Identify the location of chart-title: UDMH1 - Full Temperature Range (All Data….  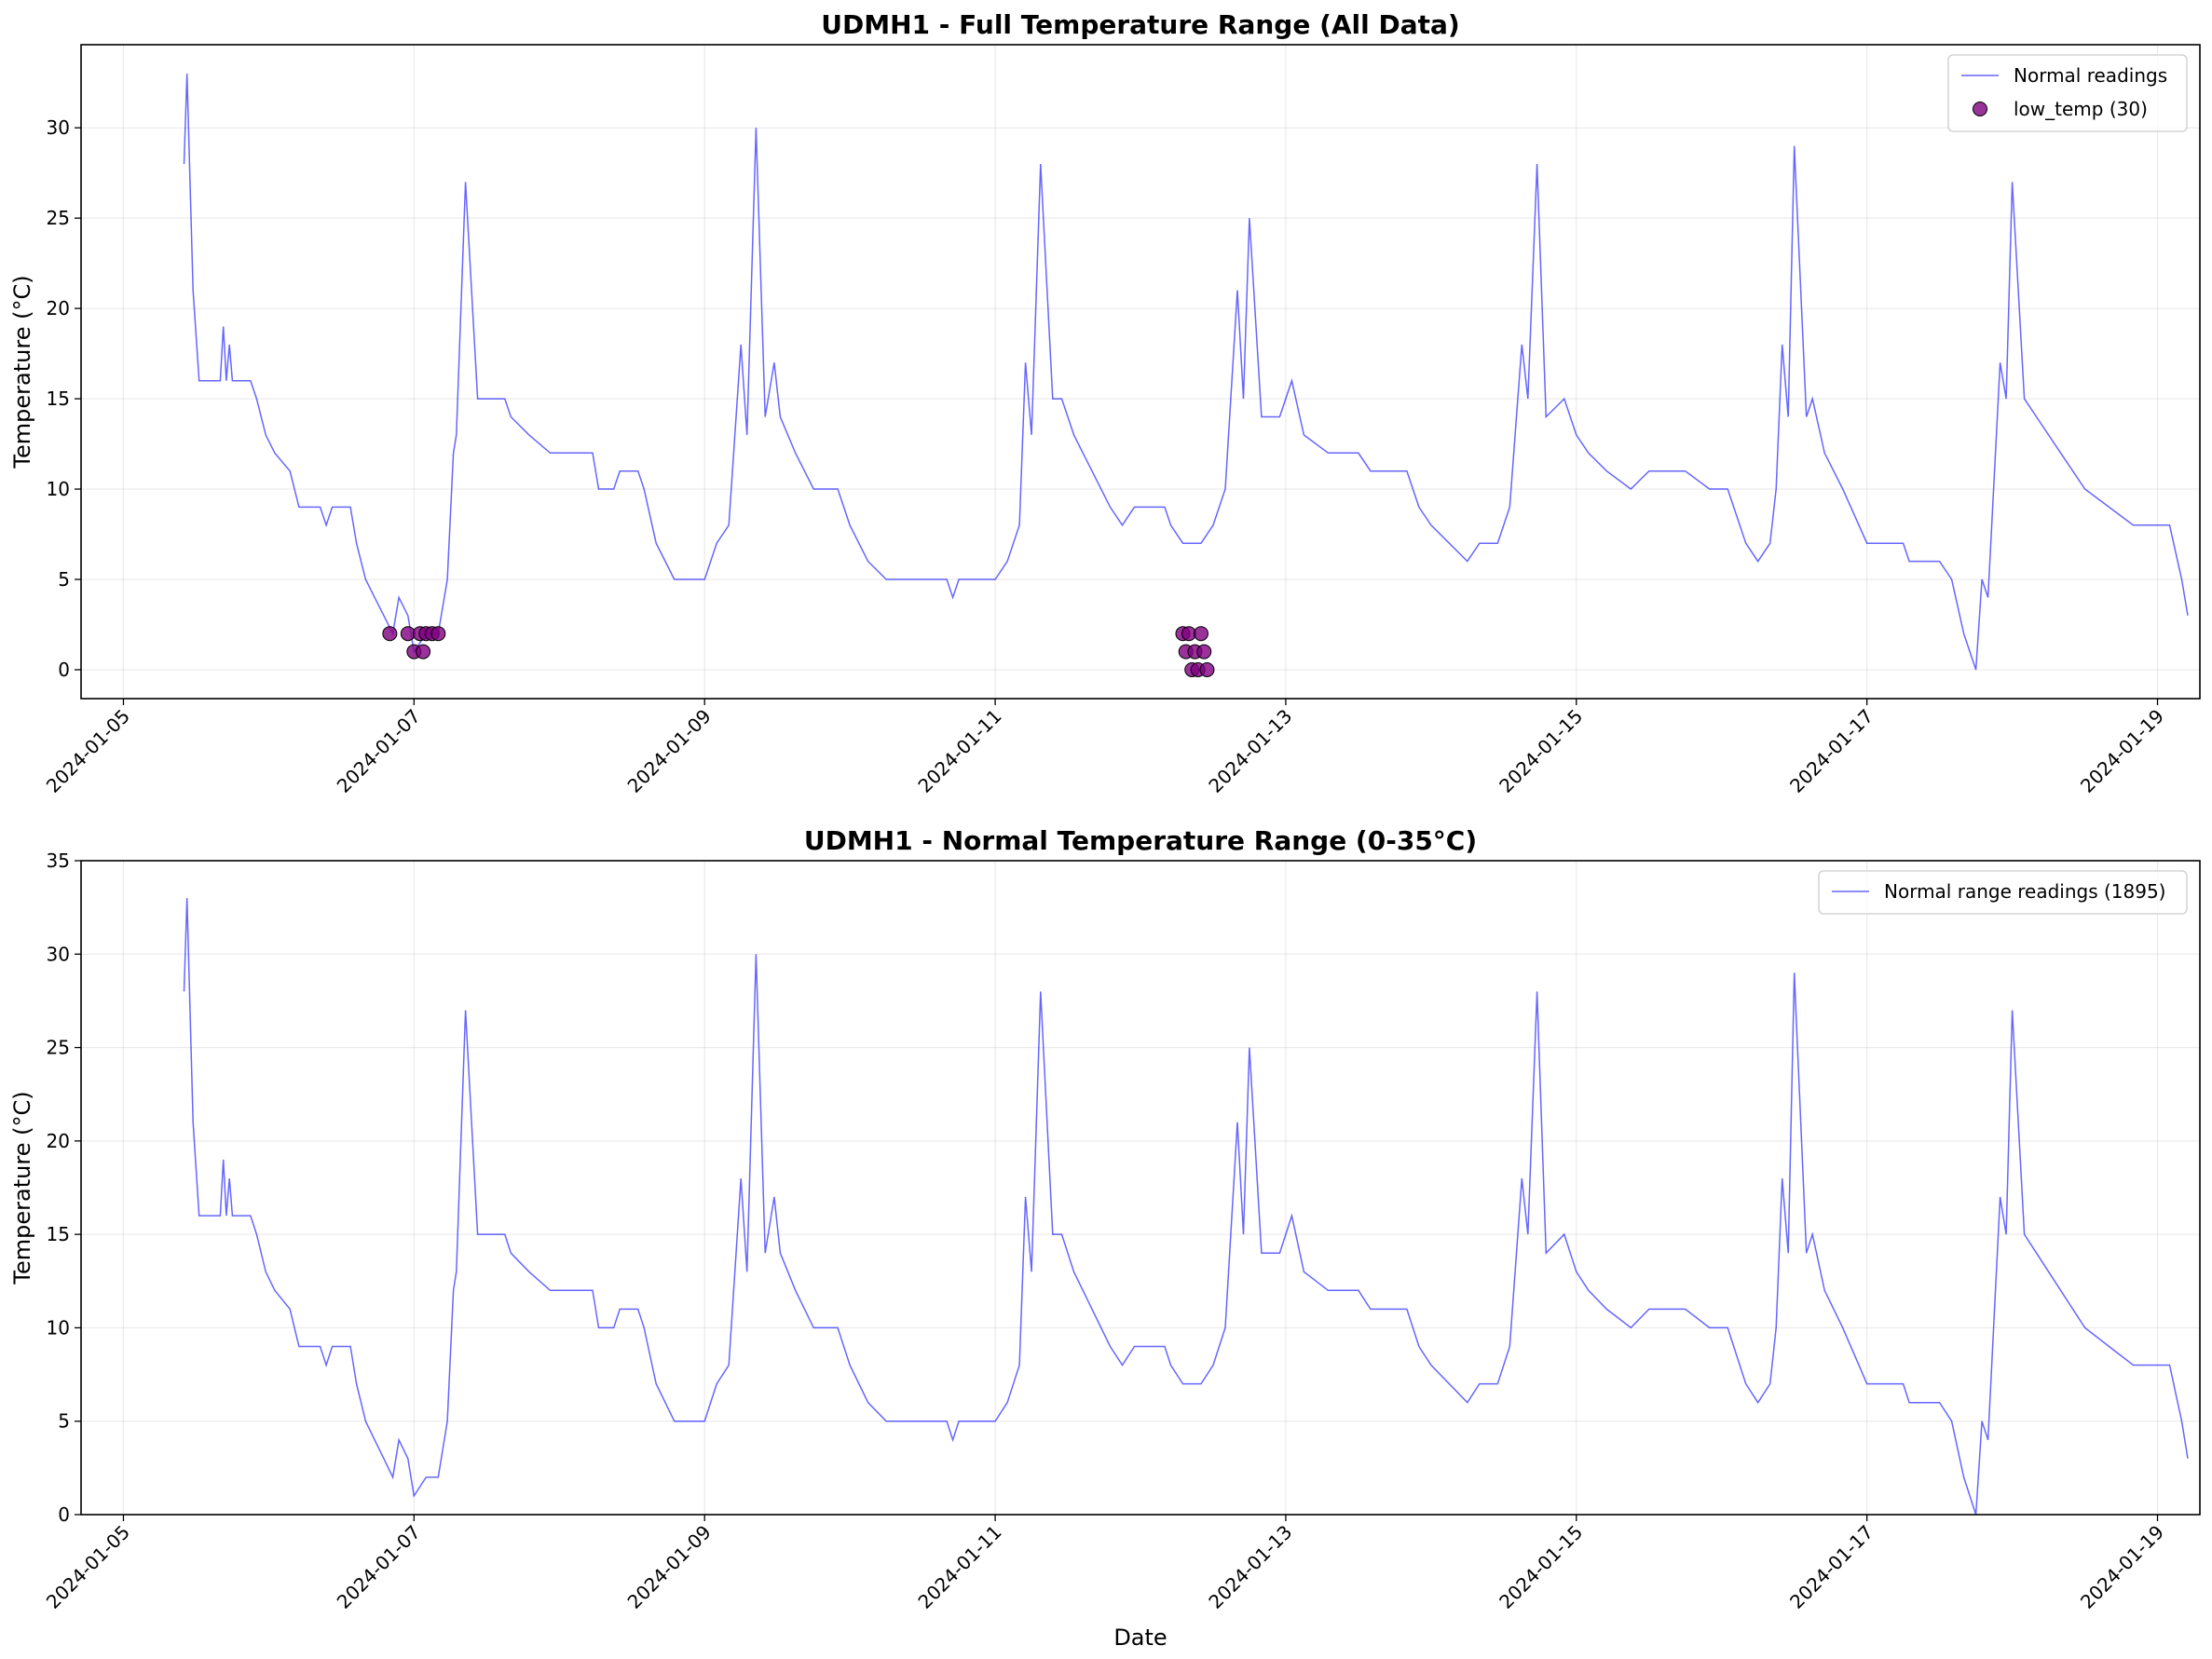
(1140, 25).